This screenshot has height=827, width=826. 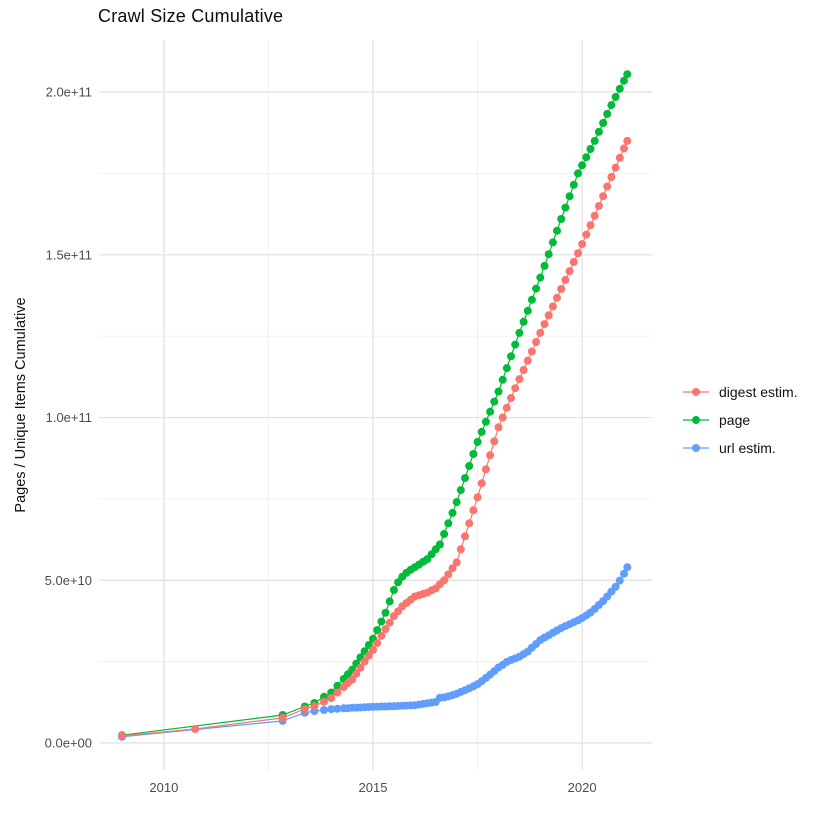 I want to click on legend-item-label: digest estim., so click(x=758, y=392).